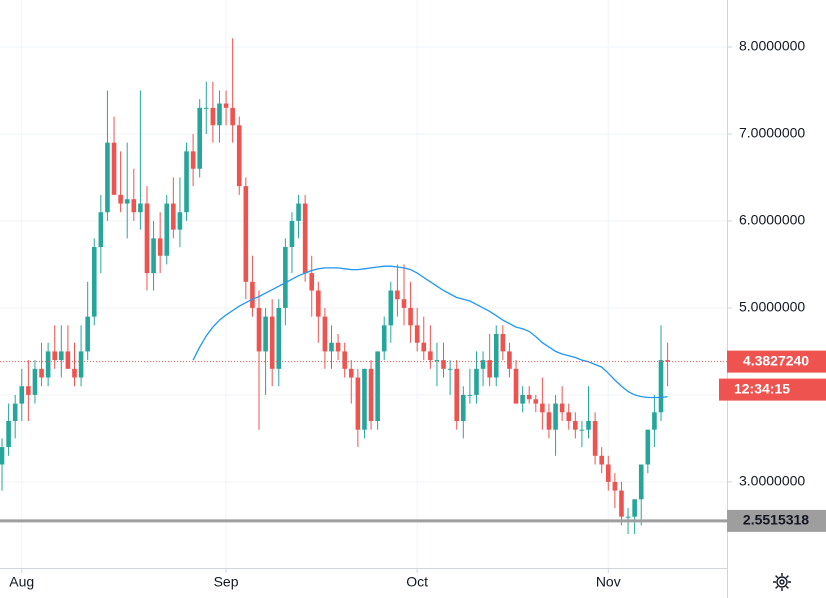  What do you see at coordinates (772, 307) in the screenshot?
I see `y-tick-label: 5.0000000` at bounding box center [772, 307].